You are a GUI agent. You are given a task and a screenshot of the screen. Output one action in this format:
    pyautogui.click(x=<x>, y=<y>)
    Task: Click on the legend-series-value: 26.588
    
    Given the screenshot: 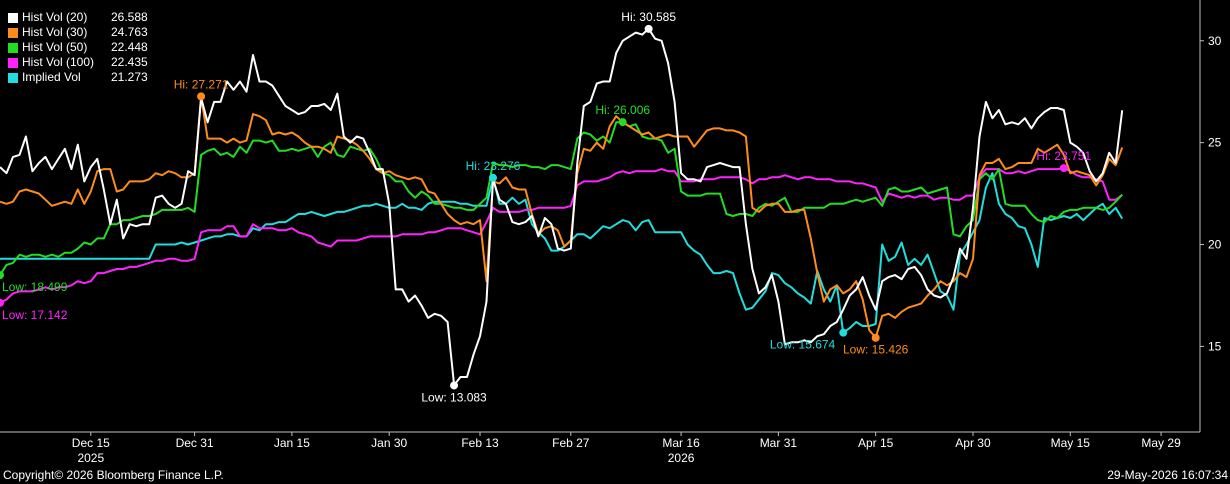 What is the action you would take?
    pyautogui.click(x=129, y=17)
    